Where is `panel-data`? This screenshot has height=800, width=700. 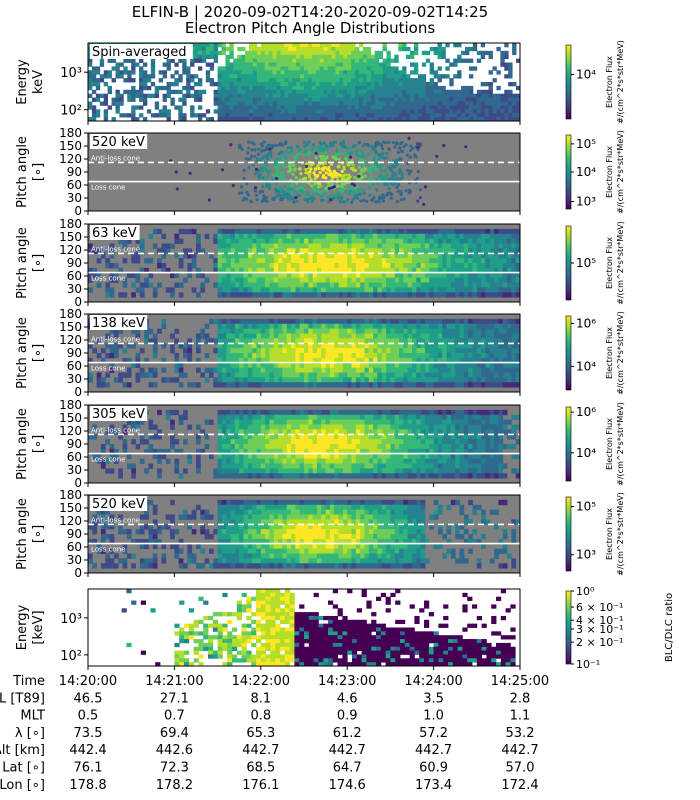
panel-data is located at coordinates (304, 353).